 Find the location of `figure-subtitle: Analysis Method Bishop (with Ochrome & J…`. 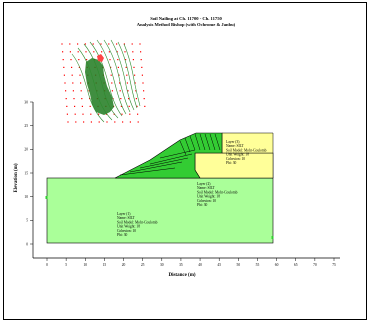

figure-subtitle: Analysis Method Bishop (with Ochrome & J… is located at coordinates (186, 24).